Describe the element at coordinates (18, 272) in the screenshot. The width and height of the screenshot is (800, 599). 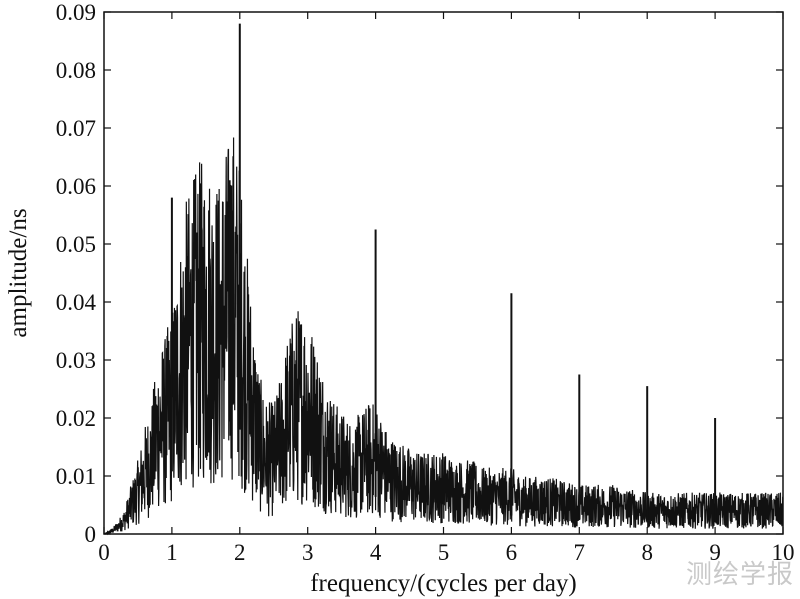
I see `y-axis-title: amplitude/ns` at that location.